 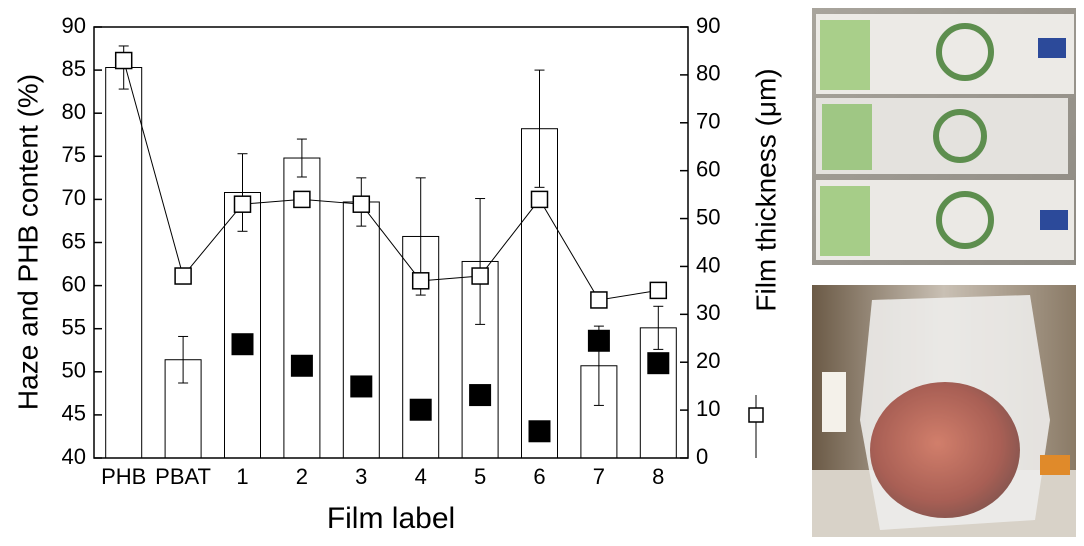 What do you see at coordinates (708, 360) in the screenshot?
I see `y2-tick-label: 20` at bounding box center [708, 360].